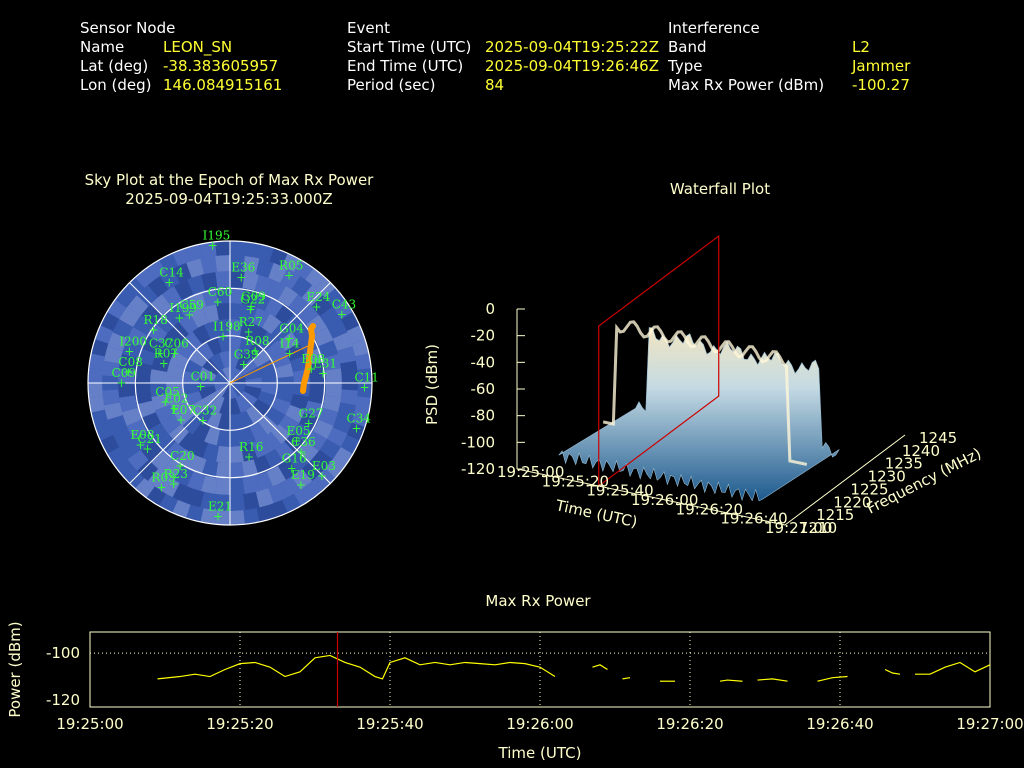  Describe the element at coordinates (246, 354) in the screenshot. I see `satellite-label: G39` at that location.